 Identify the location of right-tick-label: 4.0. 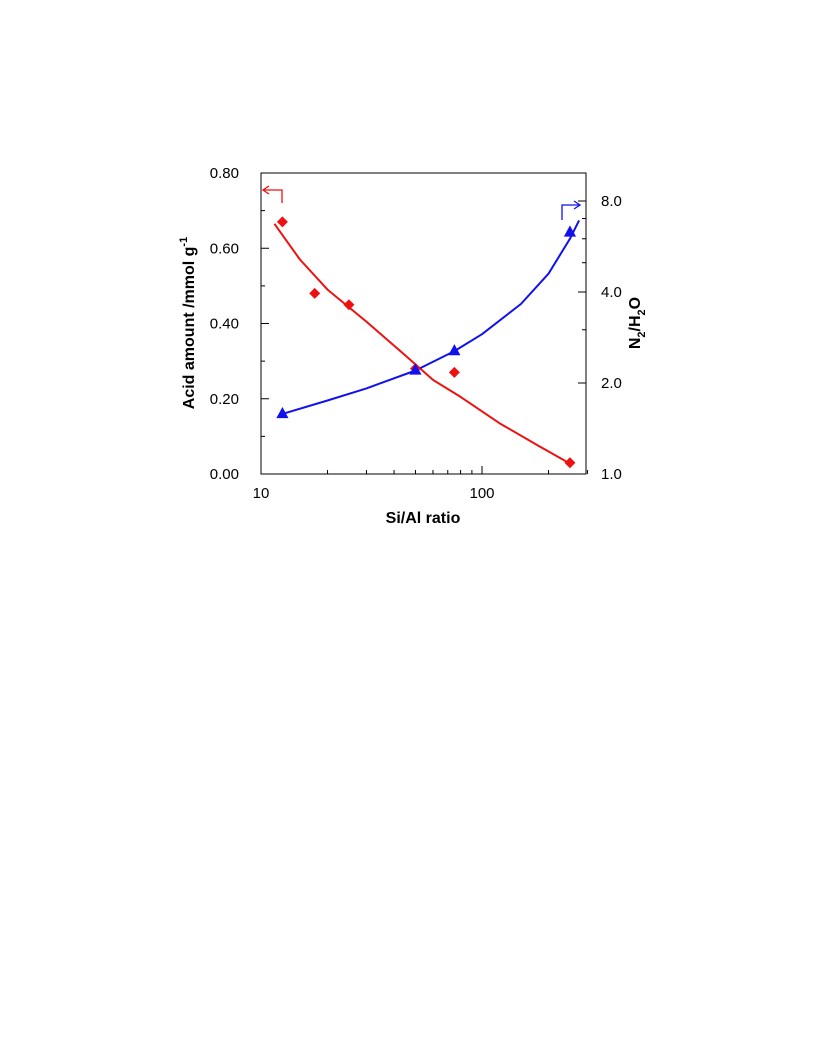
(611, 292).